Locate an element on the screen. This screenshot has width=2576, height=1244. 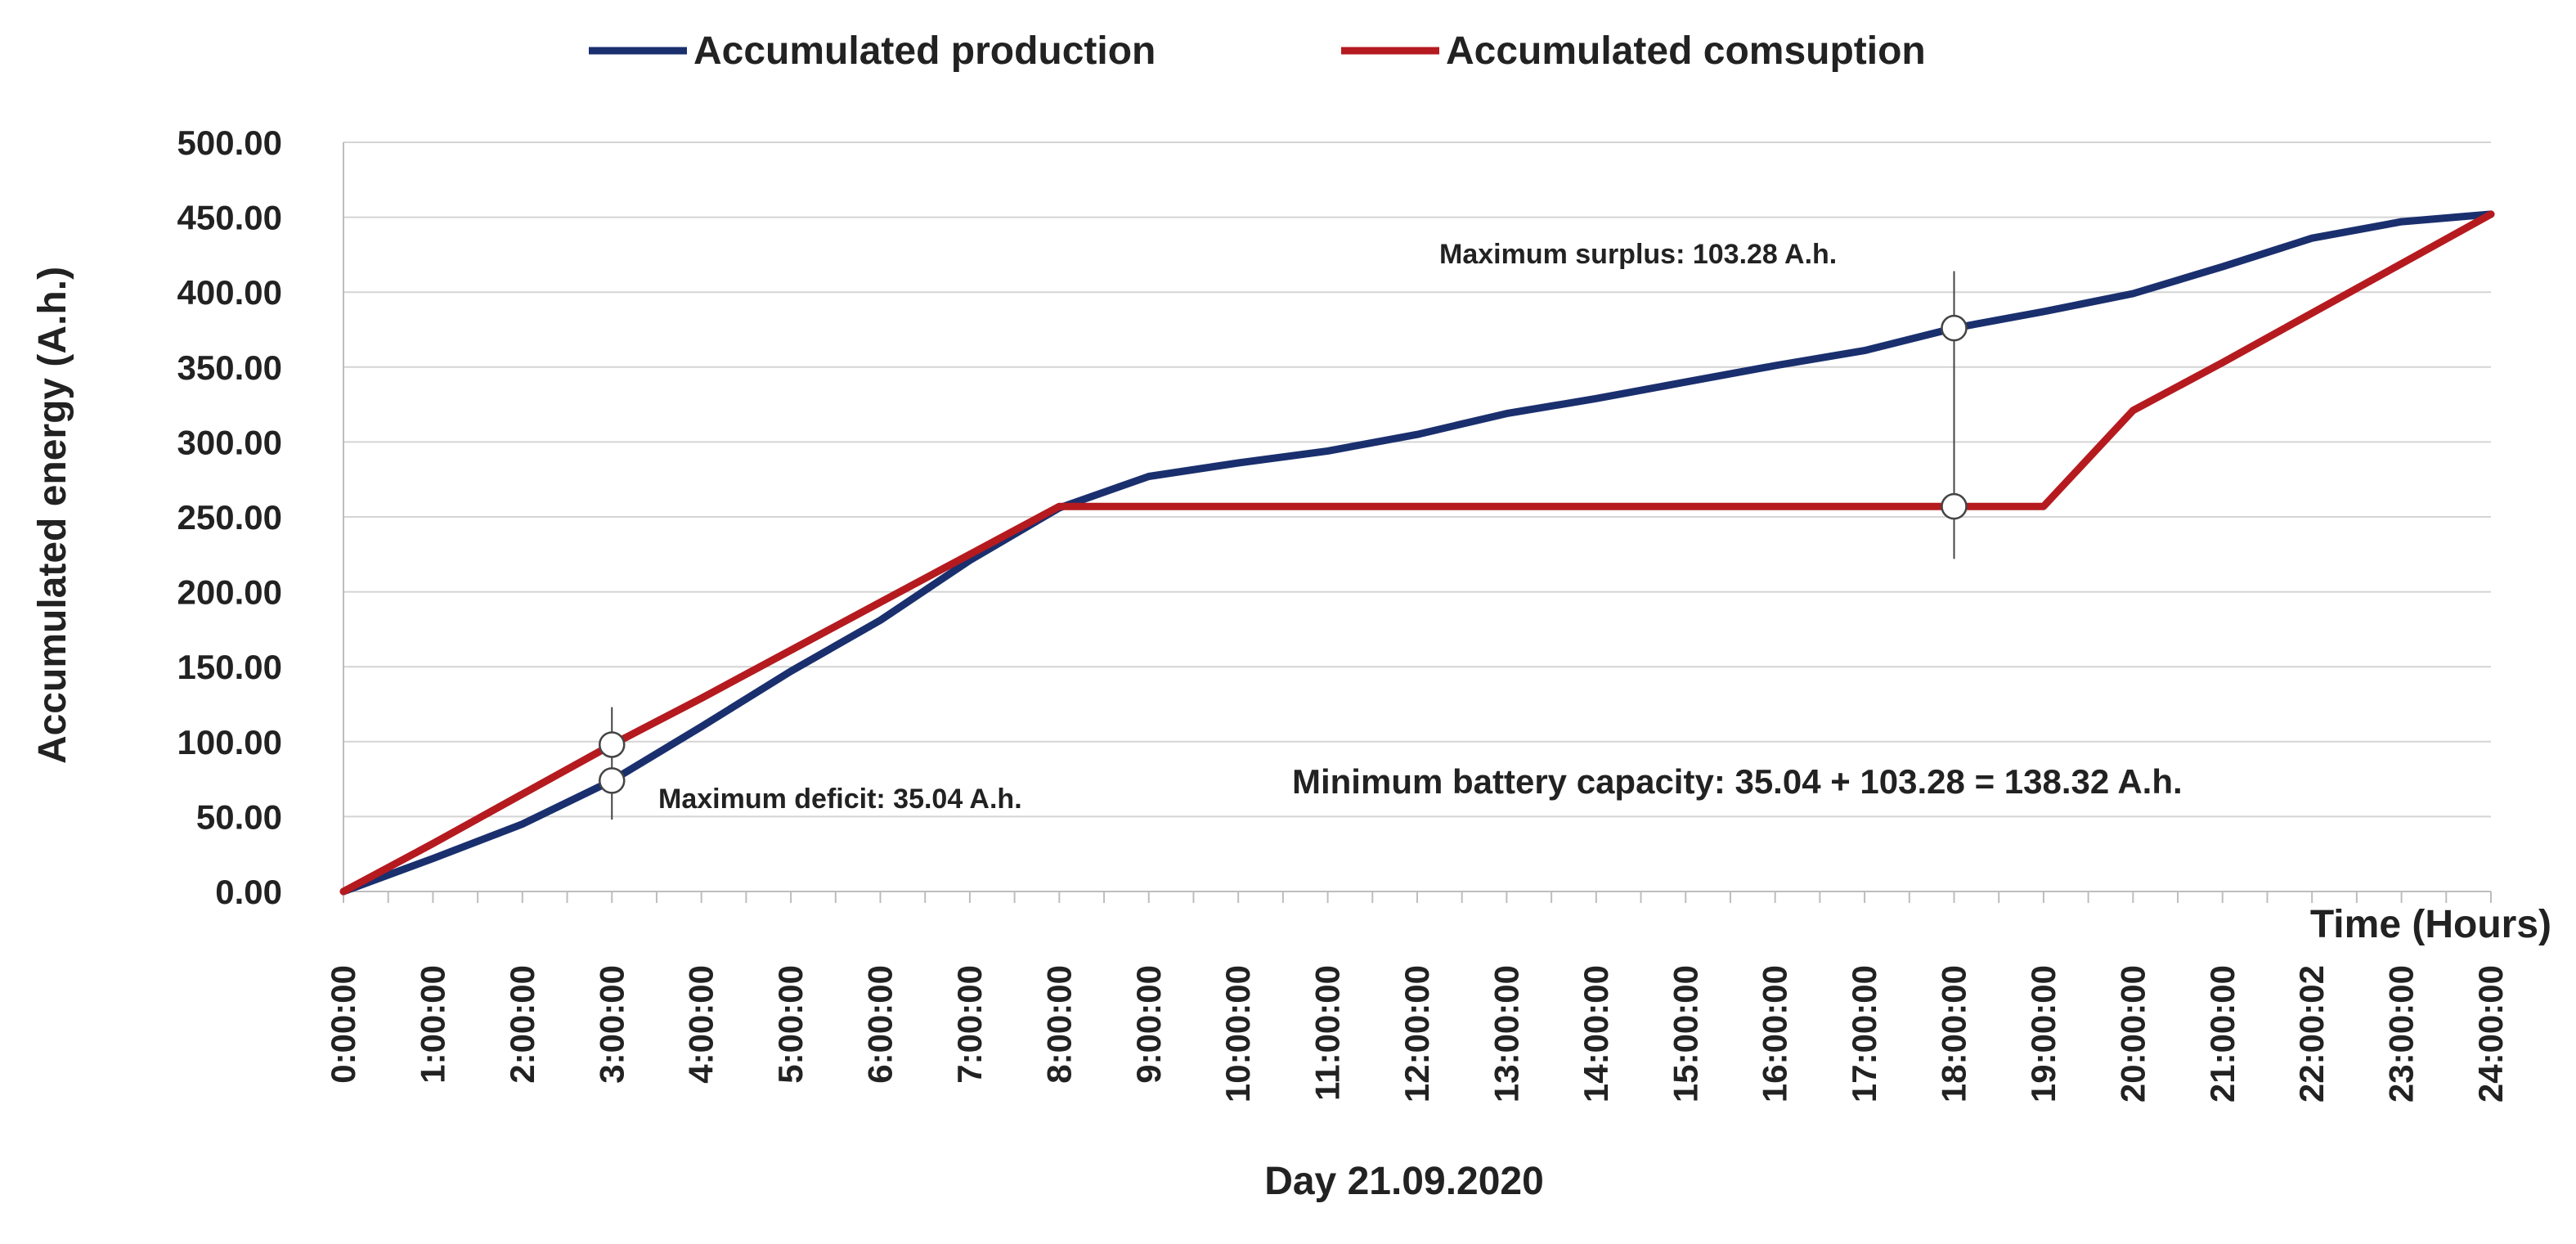
deficit-marker-lower is located at coordinates (612, 780).